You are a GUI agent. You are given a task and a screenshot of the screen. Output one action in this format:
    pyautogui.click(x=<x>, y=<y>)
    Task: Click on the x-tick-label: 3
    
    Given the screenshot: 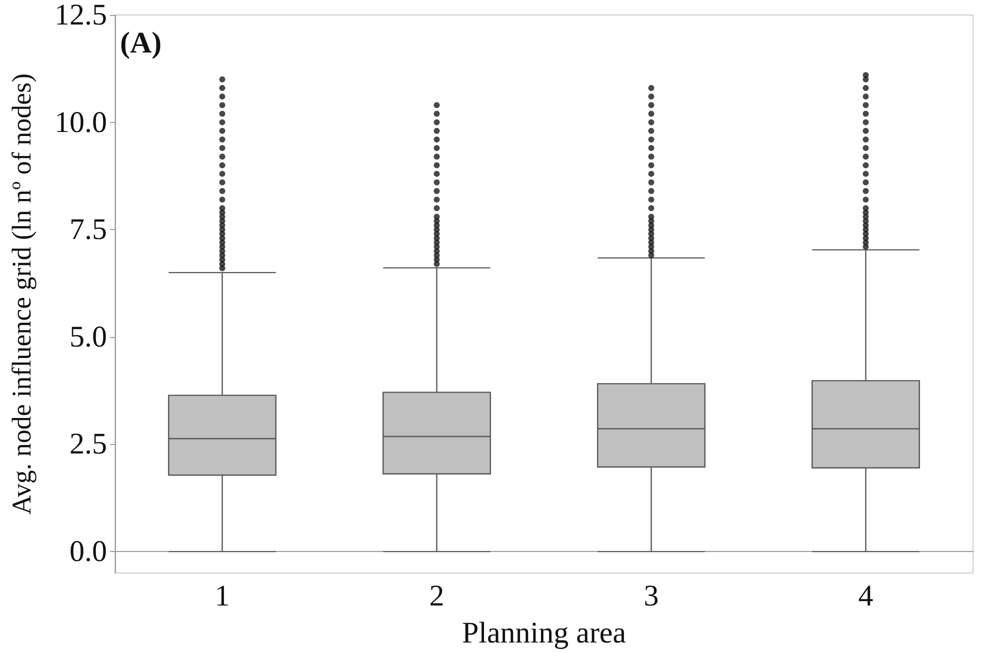 What is the action you would take?
    pyautogui.click(x=651, y=596)
    